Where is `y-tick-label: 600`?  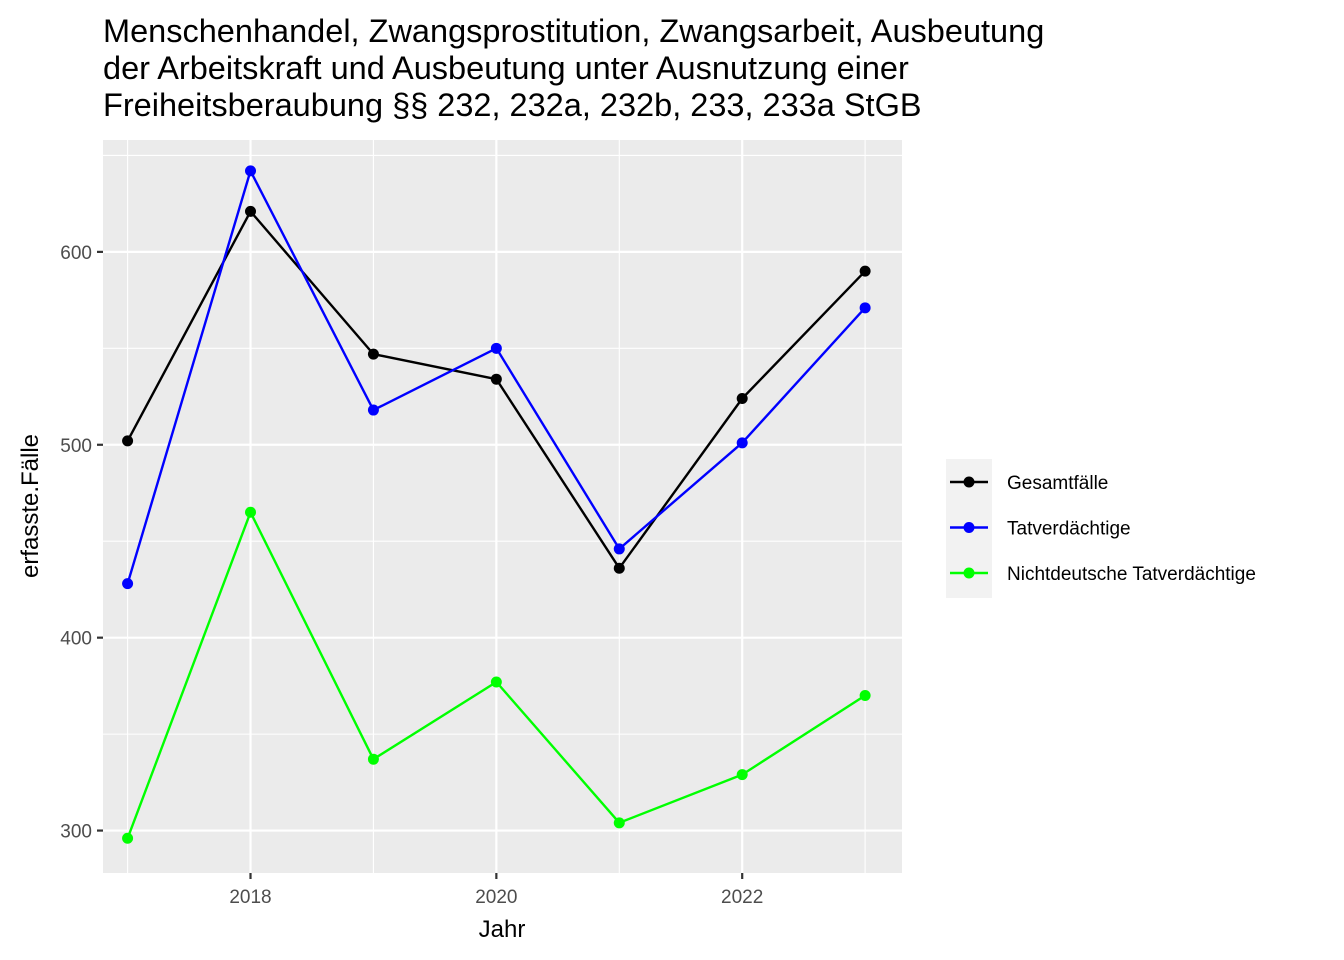
y-tick-label: 600 is located at coordinates (76, 253).